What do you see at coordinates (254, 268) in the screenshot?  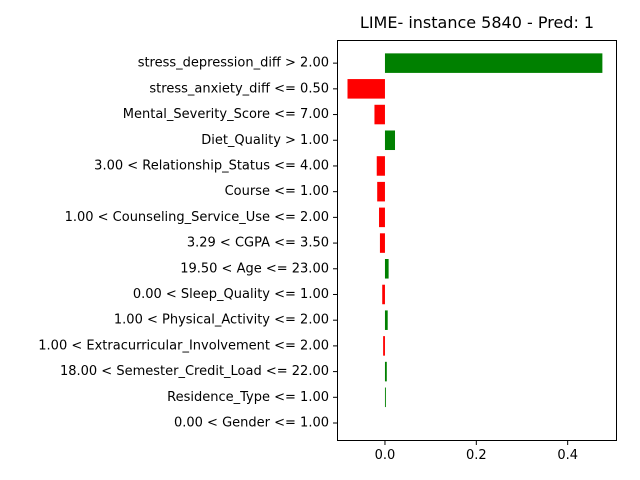 I see `category-label: 19.50 < Age <= 23.00` at bounding box center [254, 268].